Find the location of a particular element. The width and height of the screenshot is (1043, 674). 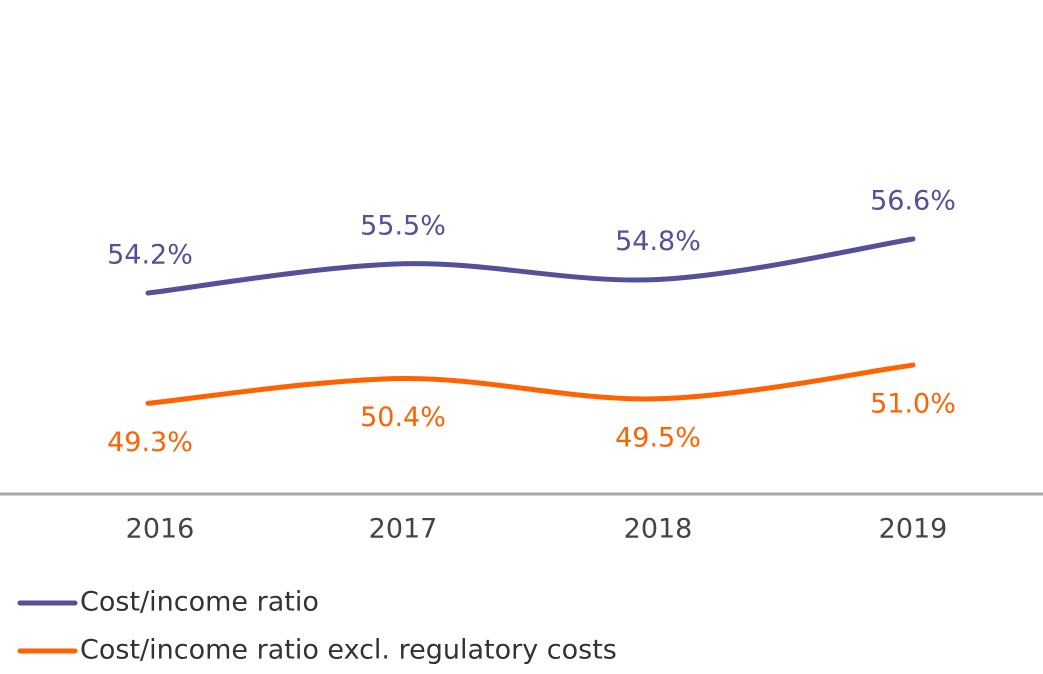

data-label: 55.5% is located at coordinates (403, 225).